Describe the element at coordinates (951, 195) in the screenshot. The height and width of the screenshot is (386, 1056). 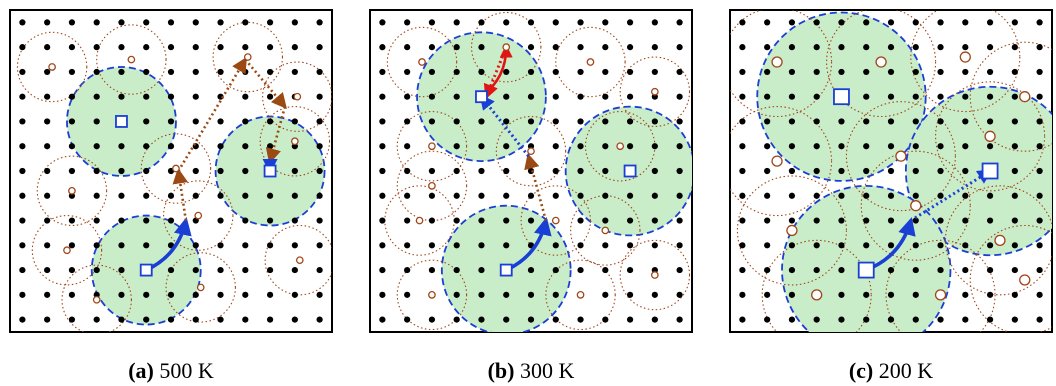
I see `transition-arrow` at that location.